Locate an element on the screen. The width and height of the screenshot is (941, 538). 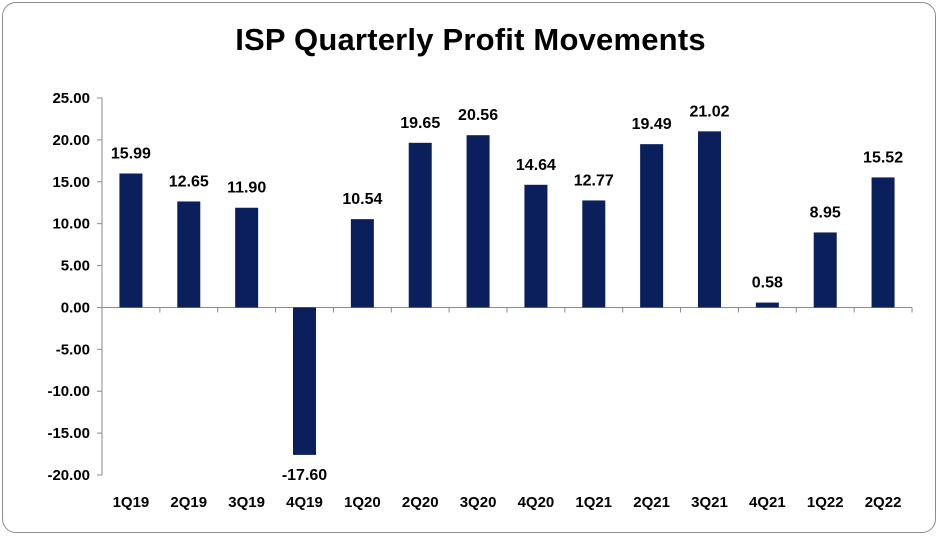
x-tick-label: 1Q19 is located at coordinates (131, 502).